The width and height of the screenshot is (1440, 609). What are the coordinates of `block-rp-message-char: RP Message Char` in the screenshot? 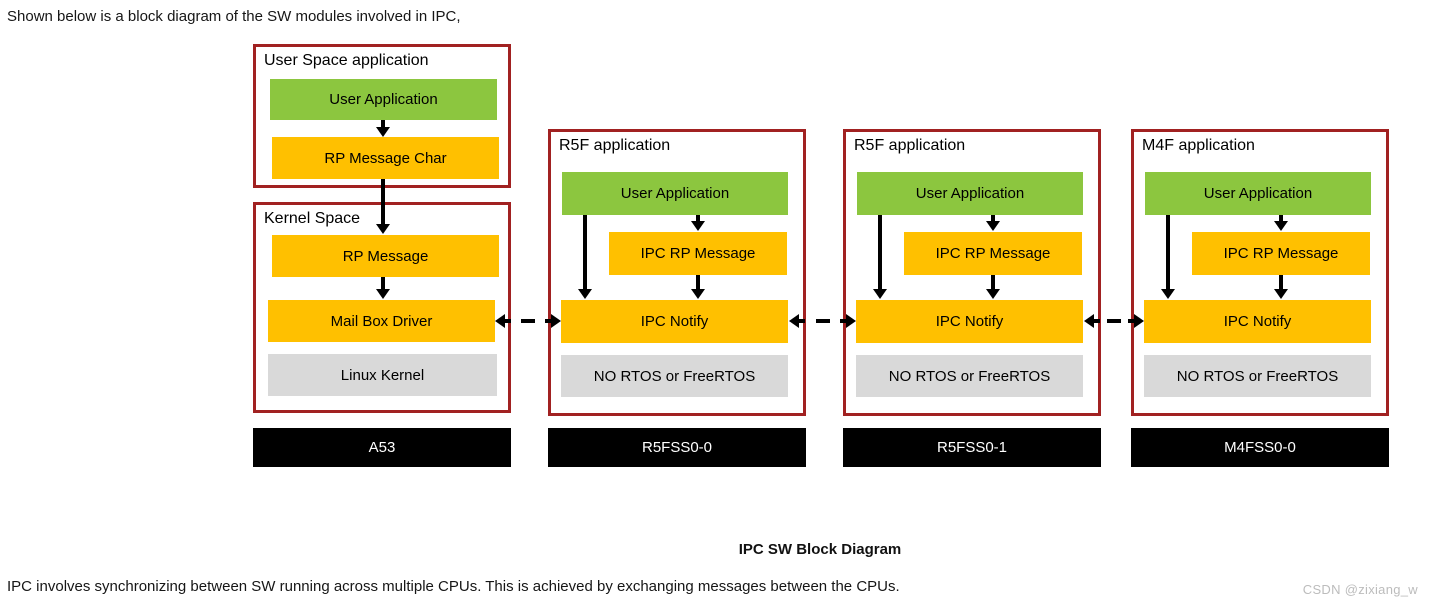 It's located at (385, 158).